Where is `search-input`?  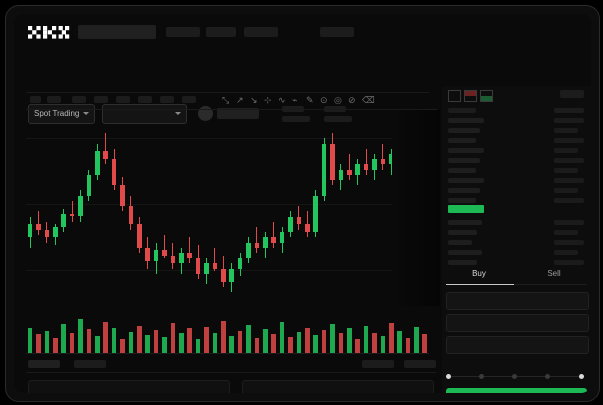
search-input is located at coordinates (117, 32).